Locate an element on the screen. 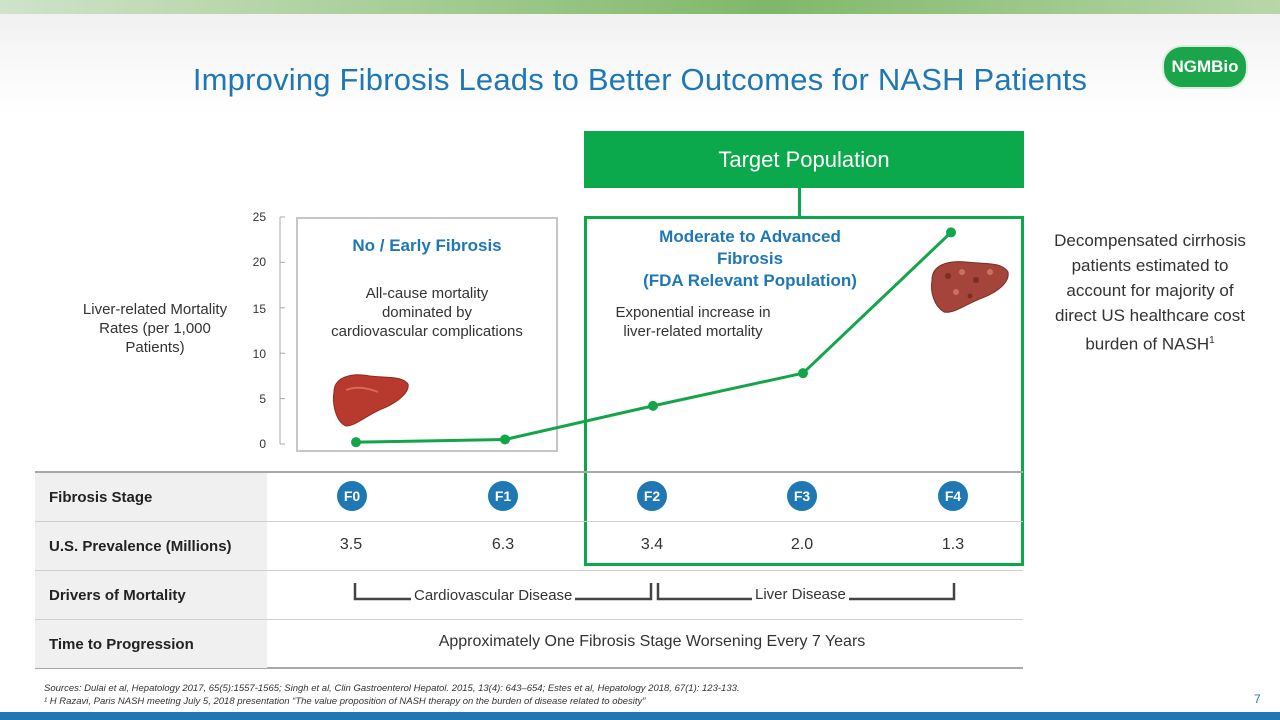 The image size is (1280, 720). healthy-liver-icon is located at coordinates (371, 400).